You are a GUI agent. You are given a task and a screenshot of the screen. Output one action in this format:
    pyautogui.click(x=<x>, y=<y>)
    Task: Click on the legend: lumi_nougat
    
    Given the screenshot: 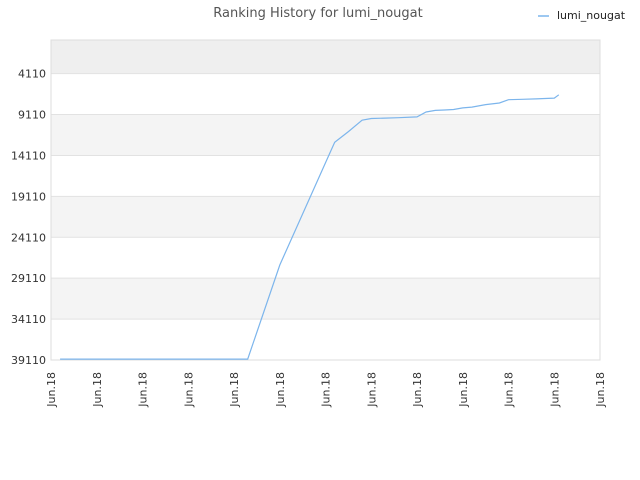 What is the action you would take?
    pyautogui.click(x=582, y=15)
    